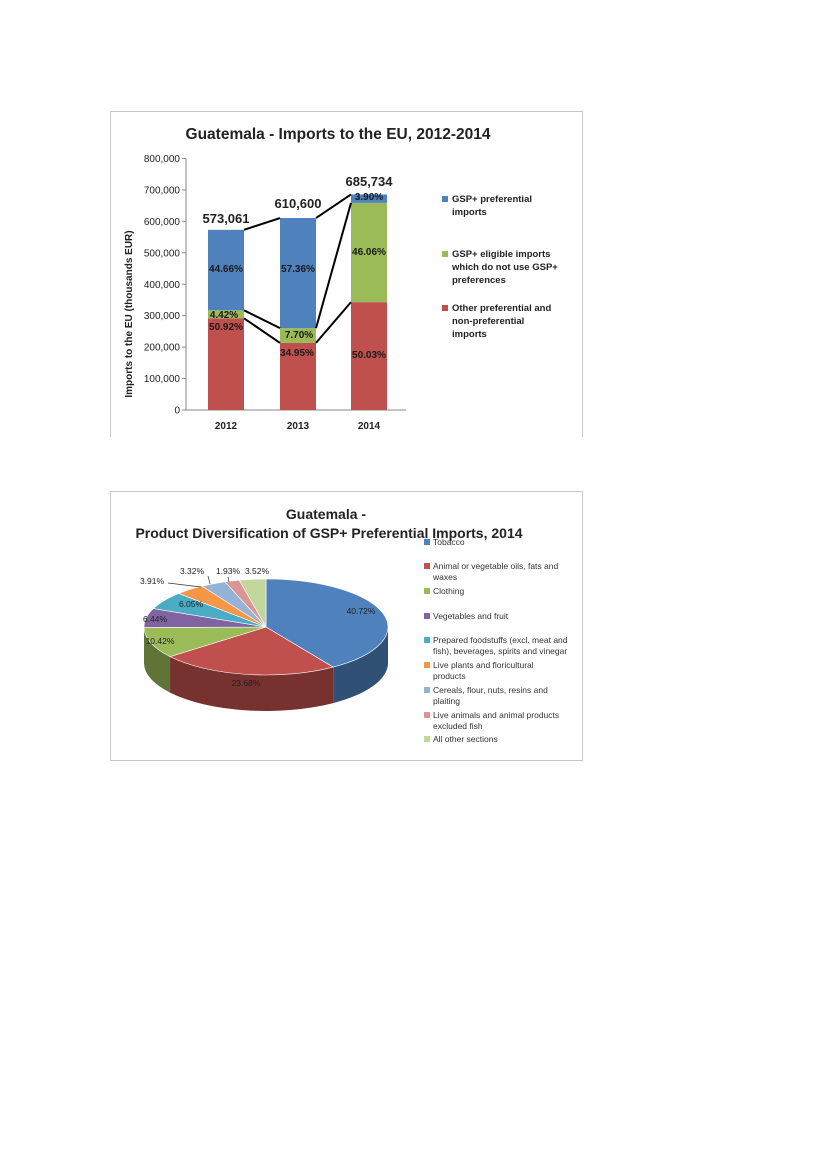 This screenshot has height=1169, width=827. I want to click on legend-label: GSP+ preferential, so click(492, 199).